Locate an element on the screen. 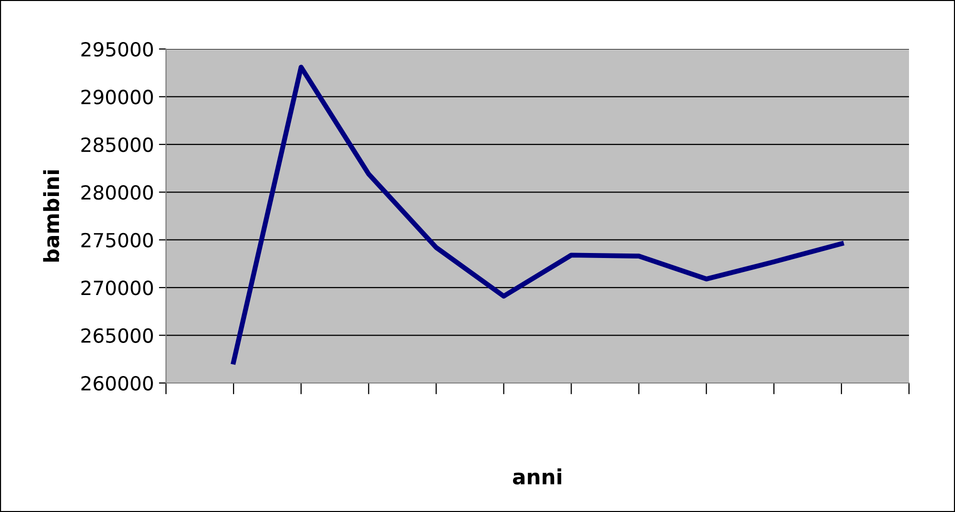 The height and width of the screenshot is (512, 955). x-axis-title: anni is located at coordinates (537, 476).